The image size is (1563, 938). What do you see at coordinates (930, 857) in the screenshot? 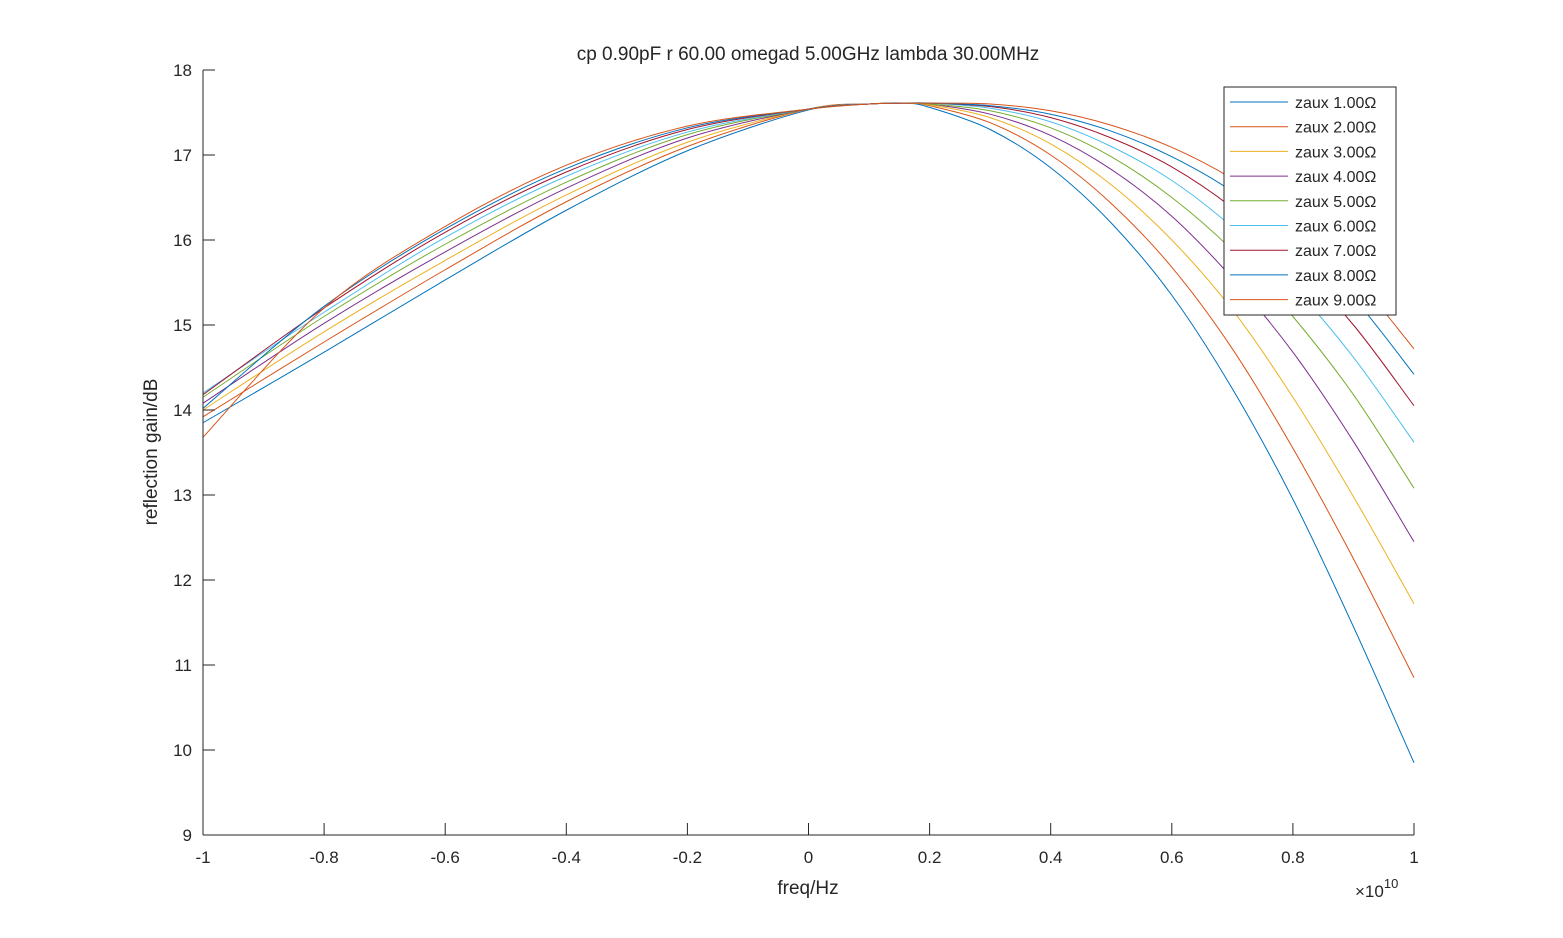
I see `x-tick-label: 0.2` at bounding box center [930, 857].